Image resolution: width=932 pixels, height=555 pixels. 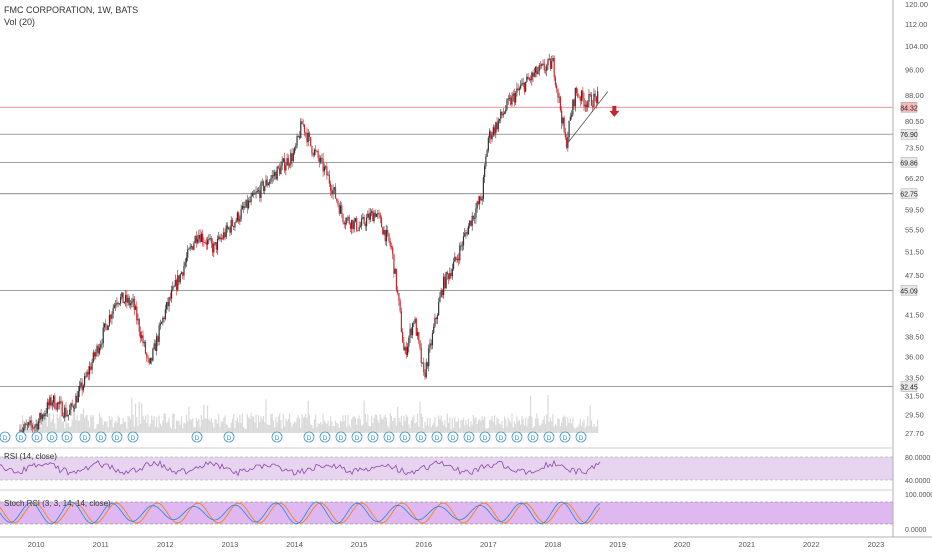 I want to click on y-tick-label: 120.00, so click(x=916, y=4).